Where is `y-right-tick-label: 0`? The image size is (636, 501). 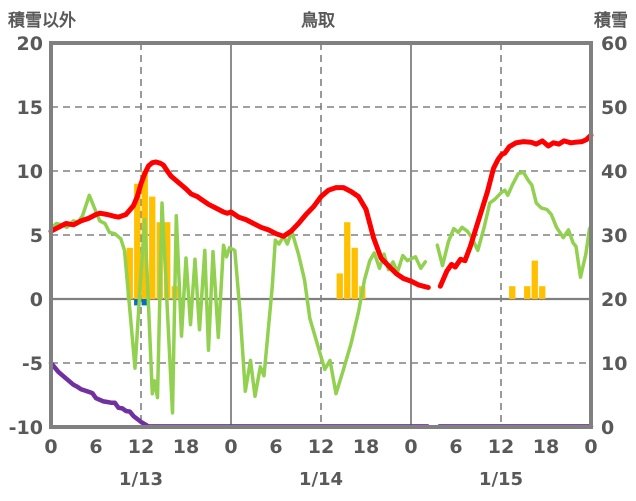 y-right-tick-label: 0 is located at coordinates (607, 428).